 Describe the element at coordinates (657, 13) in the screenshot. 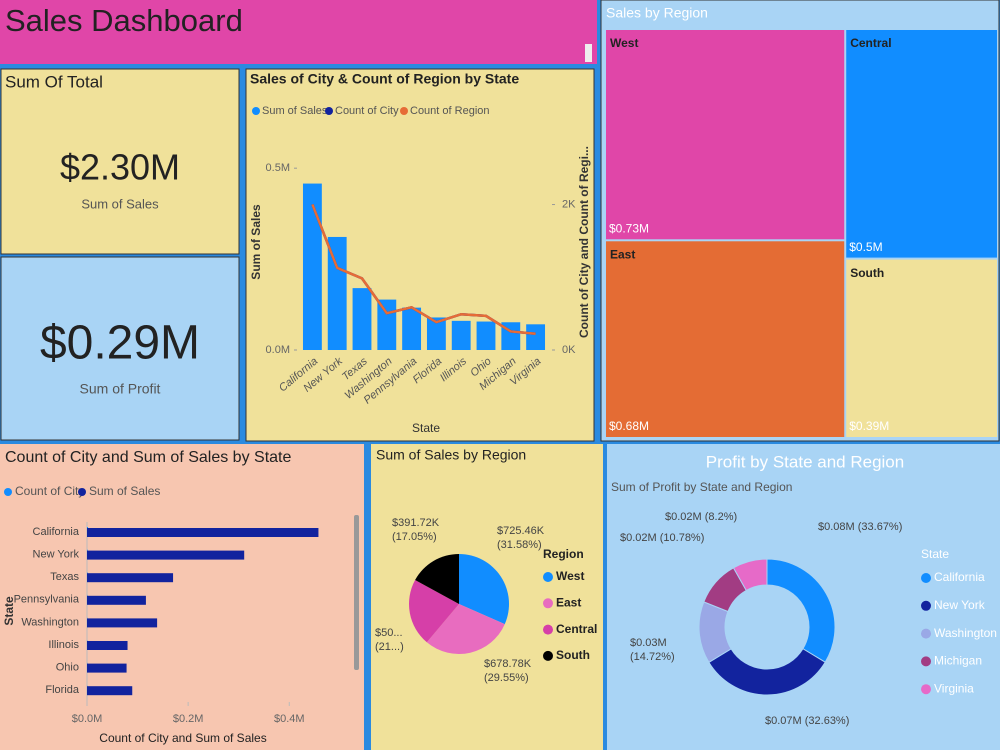

I see `chart-title: Sales by Region` at that location.